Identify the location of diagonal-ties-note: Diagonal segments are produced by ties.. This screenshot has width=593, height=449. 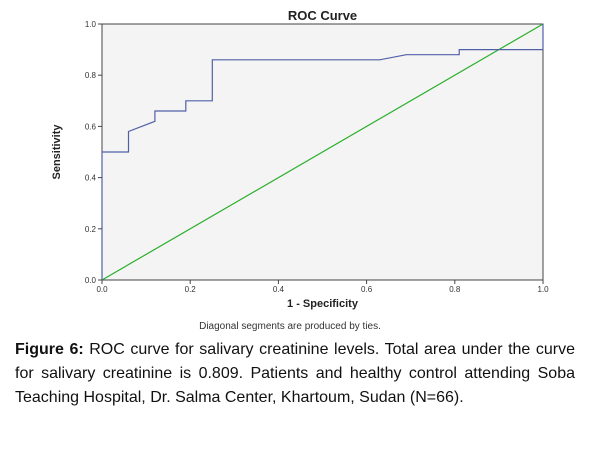
(290, 326).